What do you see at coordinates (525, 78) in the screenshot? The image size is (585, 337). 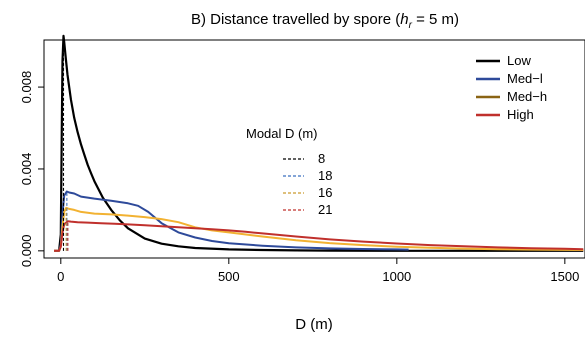 I see `legend-label-med-l: Med−l` at bounding box center [525, 78].